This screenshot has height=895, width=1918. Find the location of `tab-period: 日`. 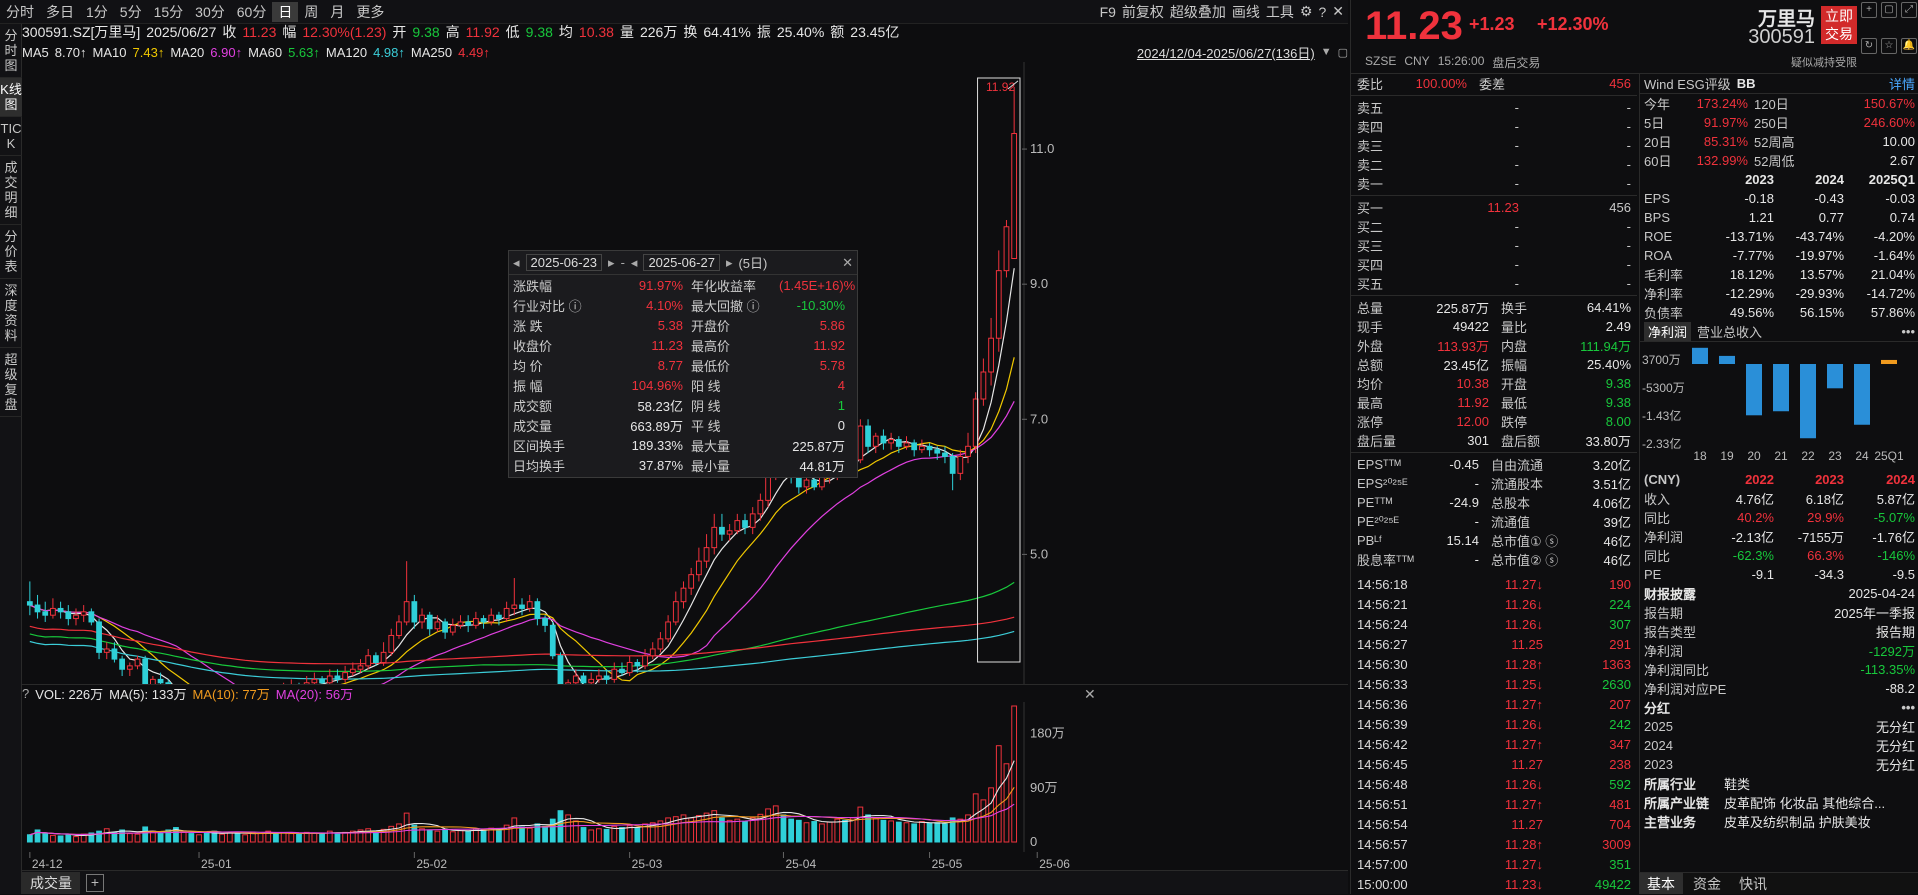

tab-period: 日 is located at coordinates (285, 11).